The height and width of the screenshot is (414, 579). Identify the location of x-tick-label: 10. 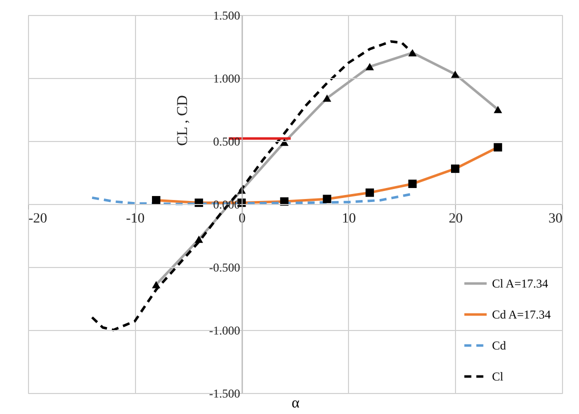
(349, 219).